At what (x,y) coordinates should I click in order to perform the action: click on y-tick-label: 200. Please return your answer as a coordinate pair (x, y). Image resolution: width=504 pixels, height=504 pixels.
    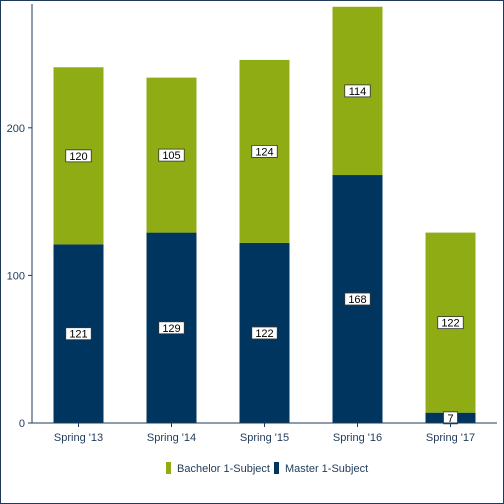
    Looking at the image, I should click on (16, 129).